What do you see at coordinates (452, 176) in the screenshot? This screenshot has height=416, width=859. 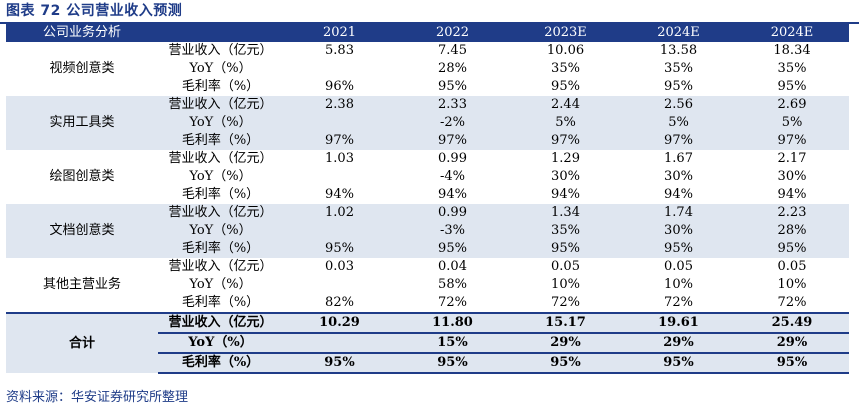 I see `table-cell: -4%` at bounding box center [452, 176].